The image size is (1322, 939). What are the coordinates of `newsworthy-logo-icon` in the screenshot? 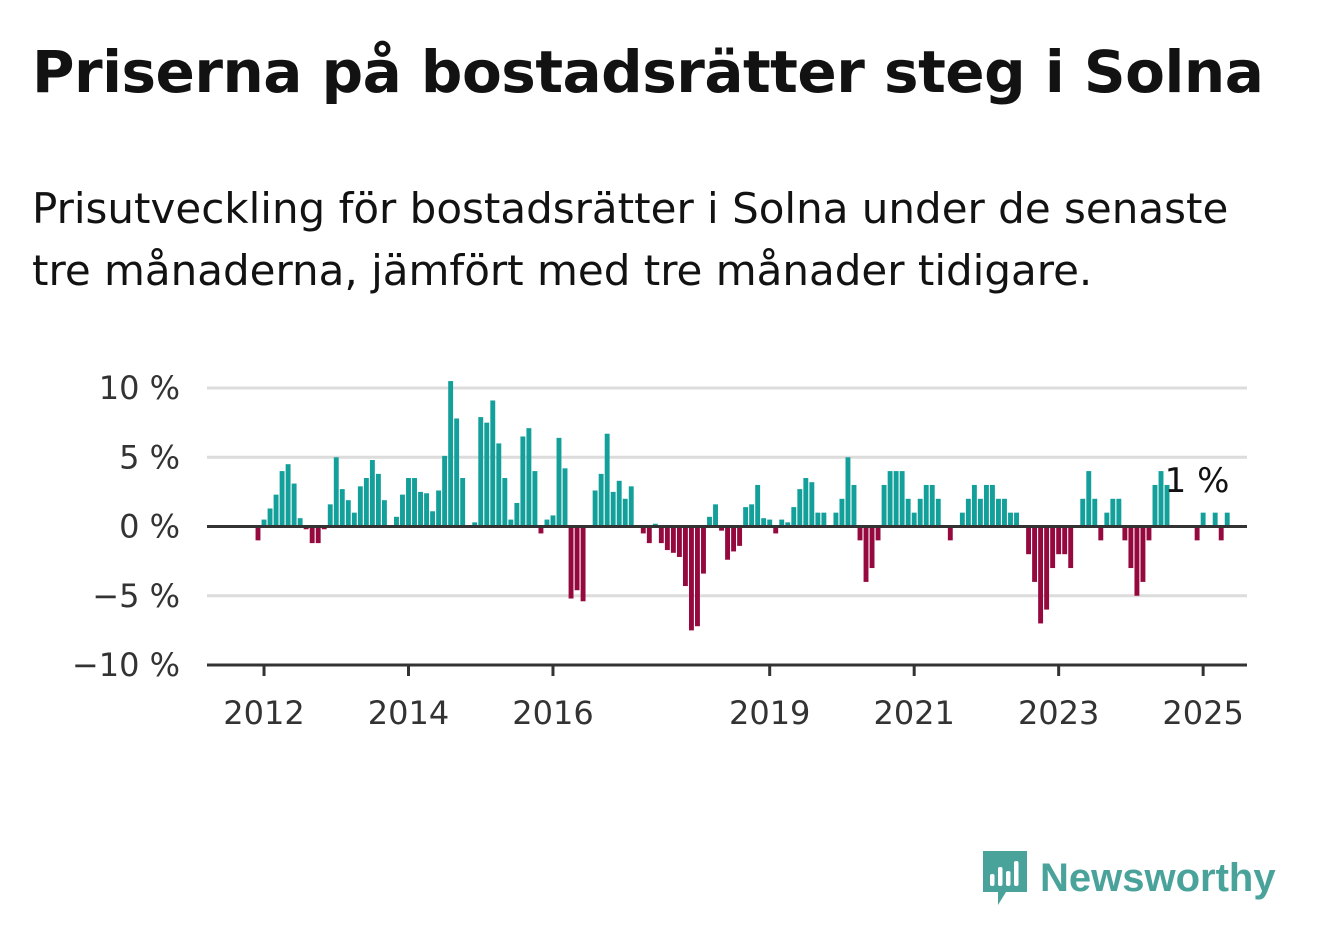 It's located at (1005, 878).